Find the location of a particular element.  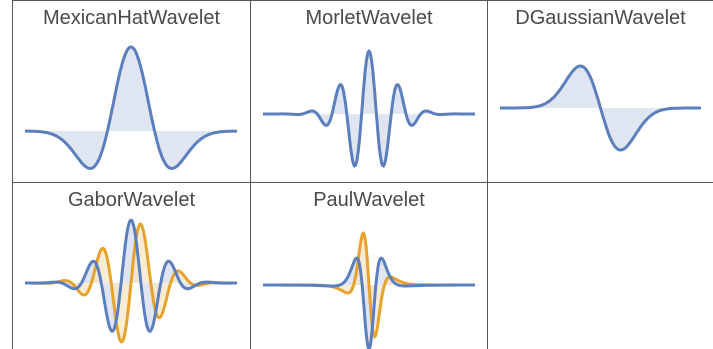

panel-title: MexicanHatWavelet is located at coordinates (131, 18).